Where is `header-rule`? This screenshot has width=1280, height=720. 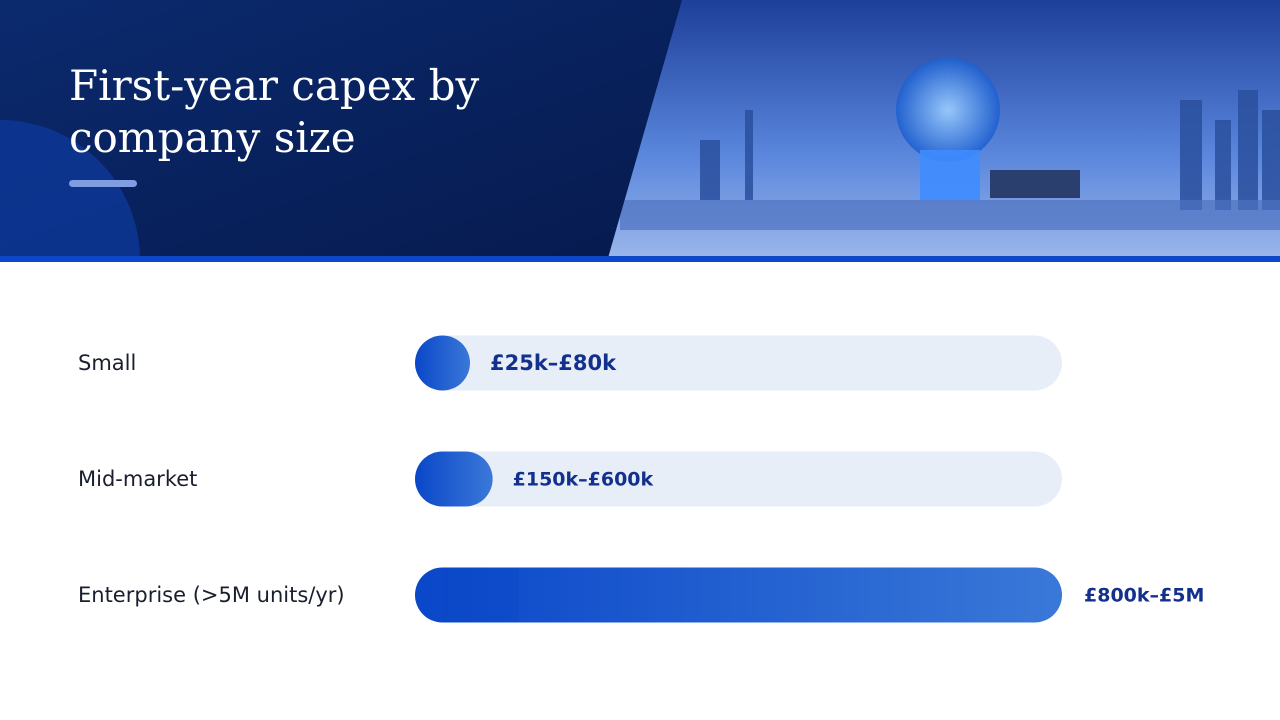 header-rule is located at coordinates (640, 259).